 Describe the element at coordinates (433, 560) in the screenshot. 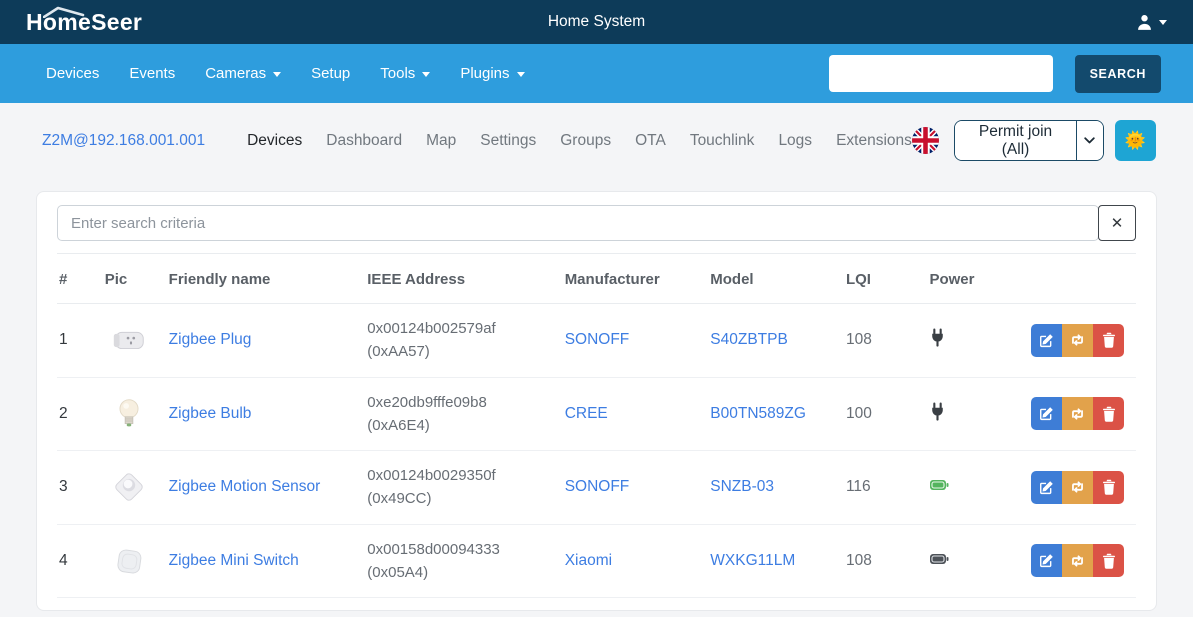

I see `ieee-address: 0x00158d00094333 (0x05A4)` at that location.